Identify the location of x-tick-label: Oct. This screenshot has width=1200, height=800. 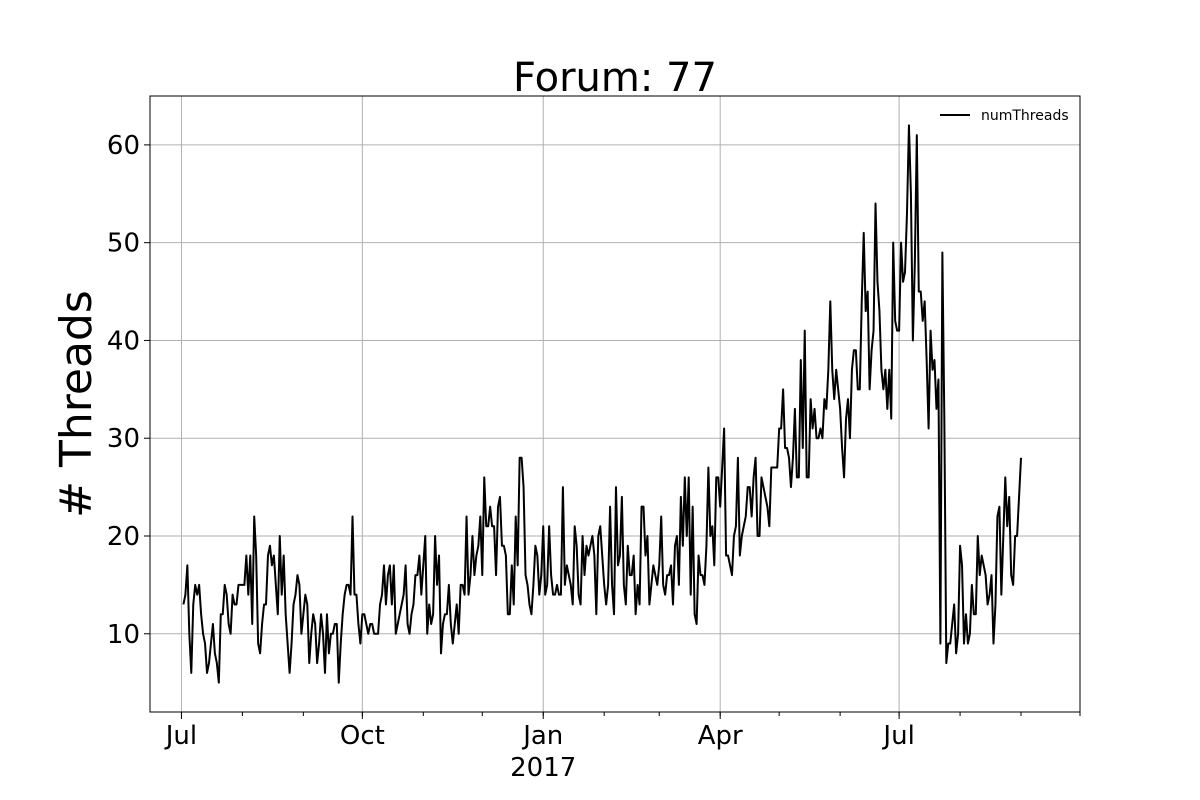
(362, 736).